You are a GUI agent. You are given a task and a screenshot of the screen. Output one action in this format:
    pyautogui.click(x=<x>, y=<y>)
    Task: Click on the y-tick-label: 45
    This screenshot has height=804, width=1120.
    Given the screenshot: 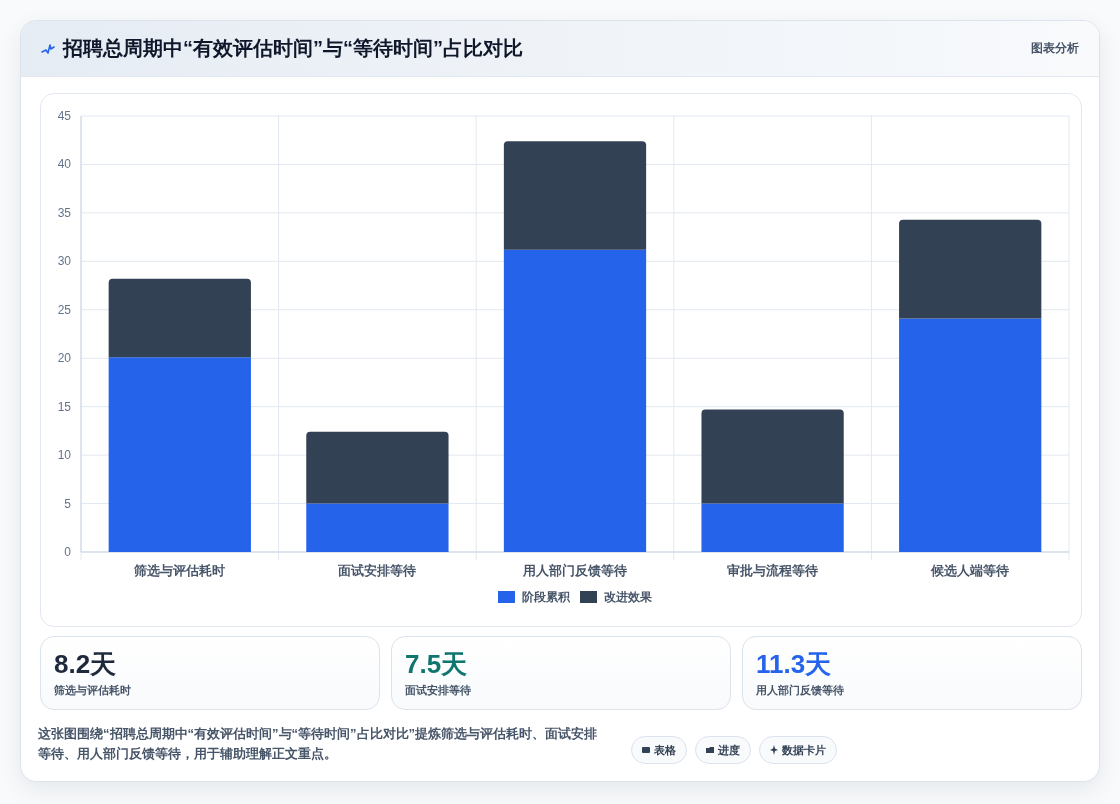 What is the action you would take?
    pyautogui.click(x=64, y=116)
    